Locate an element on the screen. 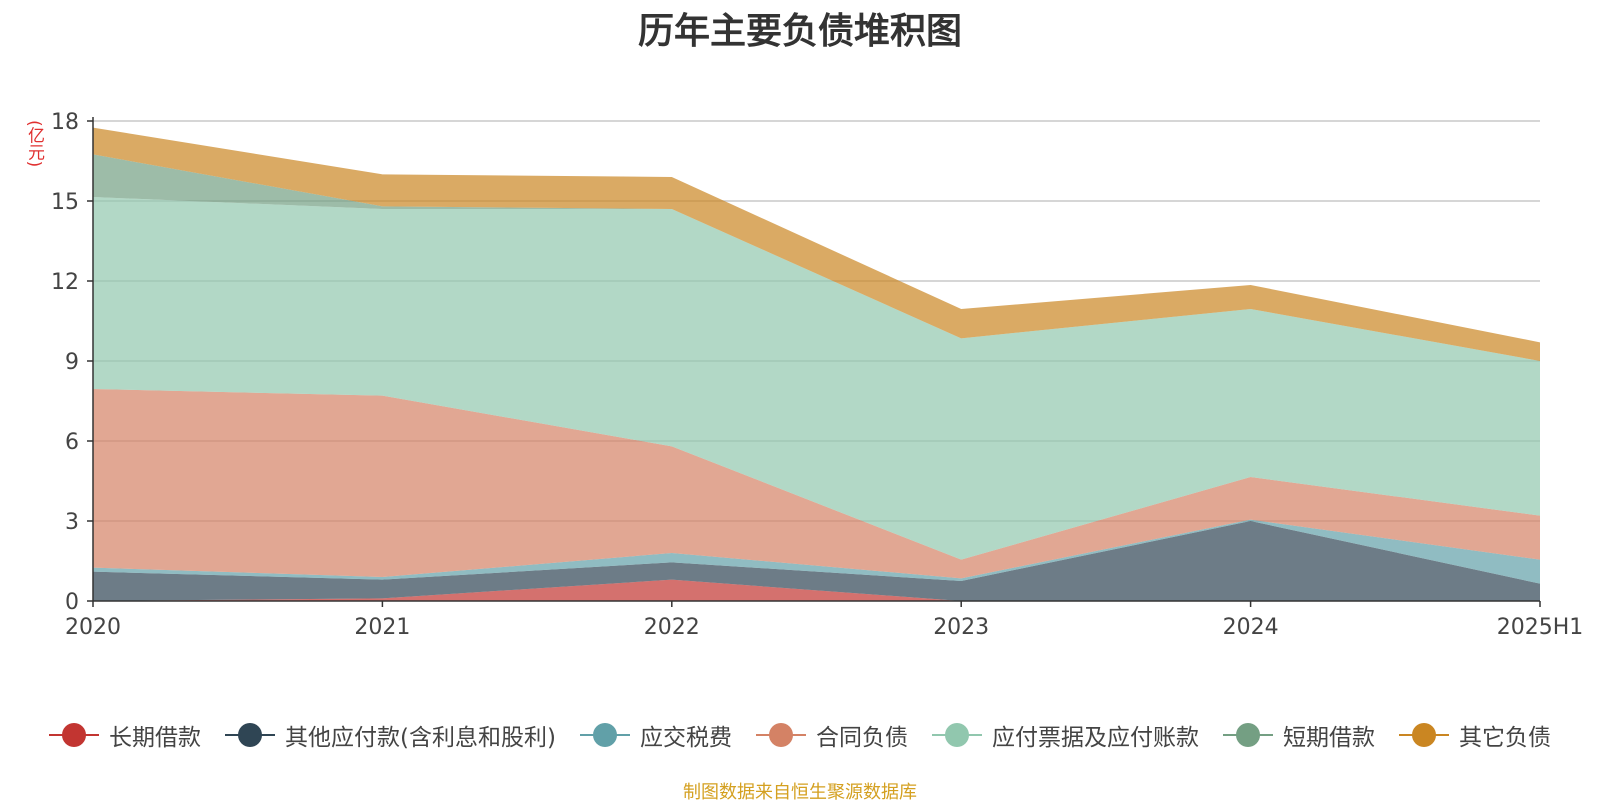 This screenshot has height=804, width=1600. legend-label: 应付票据及应付账款 is located at coordinates (1095, 738).